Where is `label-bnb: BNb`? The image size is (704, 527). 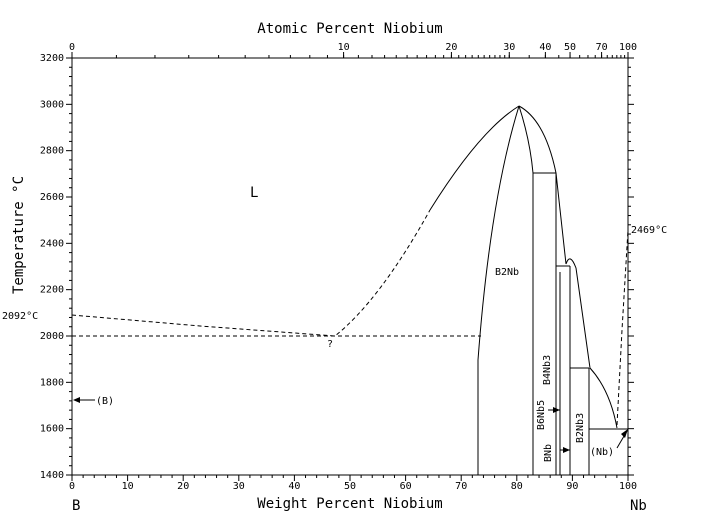
label-bnb: BNb is located at coordinates (548, 453).